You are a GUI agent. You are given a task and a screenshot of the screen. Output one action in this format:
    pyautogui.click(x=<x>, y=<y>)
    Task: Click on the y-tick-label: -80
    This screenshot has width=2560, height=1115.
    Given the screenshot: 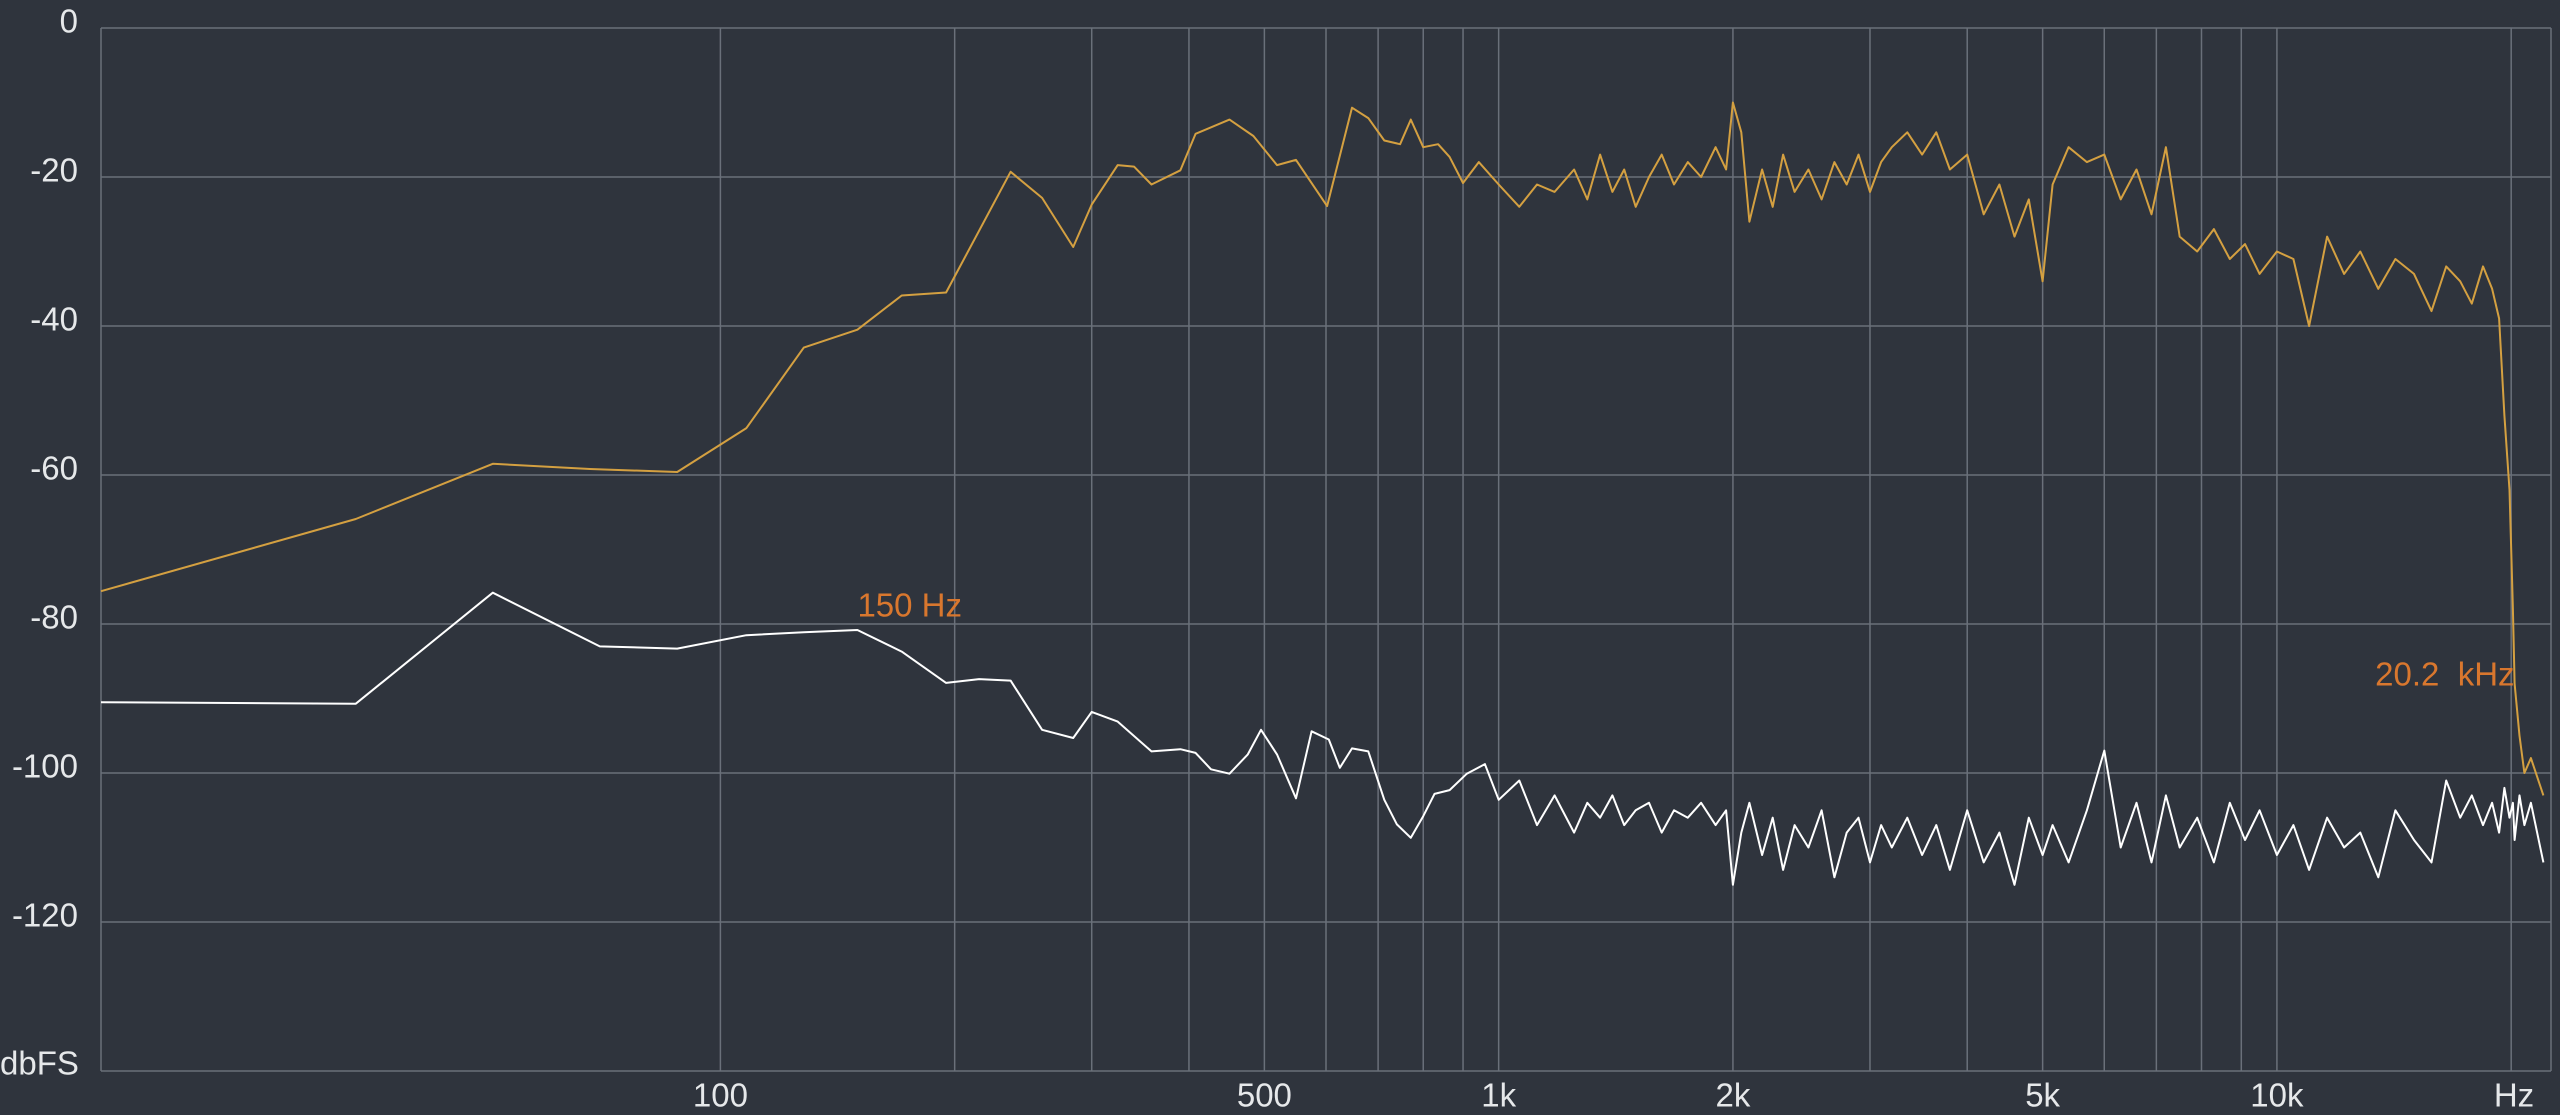 What is the action you would take?
    pyautogui.click(x=54, y=617)
    